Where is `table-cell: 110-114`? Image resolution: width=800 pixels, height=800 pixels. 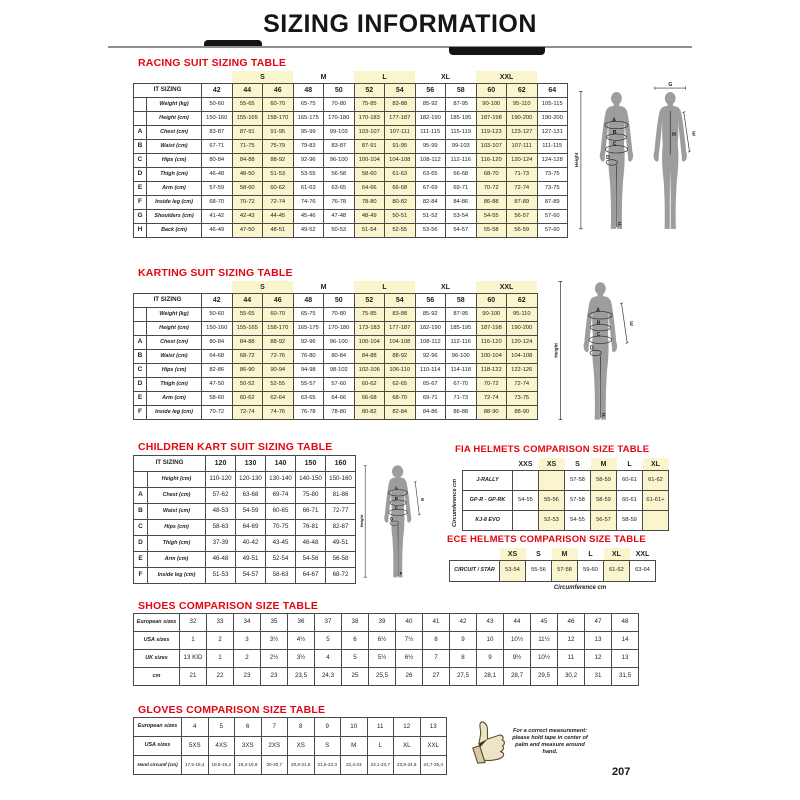
table-cell: 110-114 is located at coordinates (430, 370).